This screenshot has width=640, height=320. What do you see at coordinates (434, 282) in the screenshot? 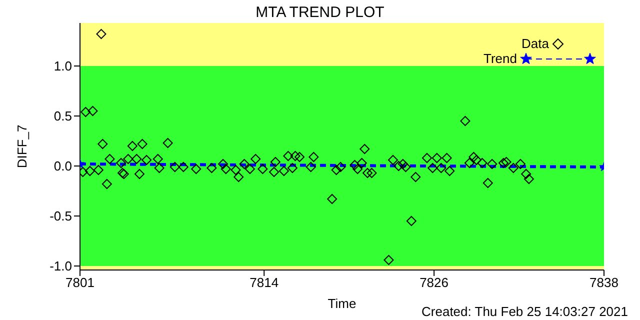
I see `x-tick-label: 7826` at bounding box center [434, 282].